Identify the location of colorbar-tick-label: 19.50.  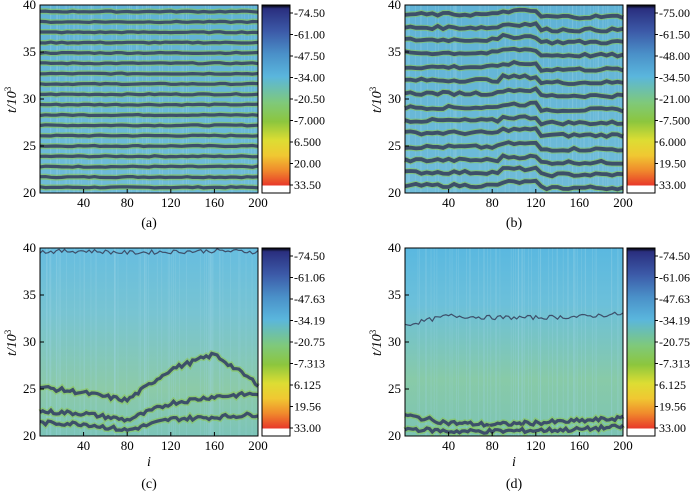
(672, 164).